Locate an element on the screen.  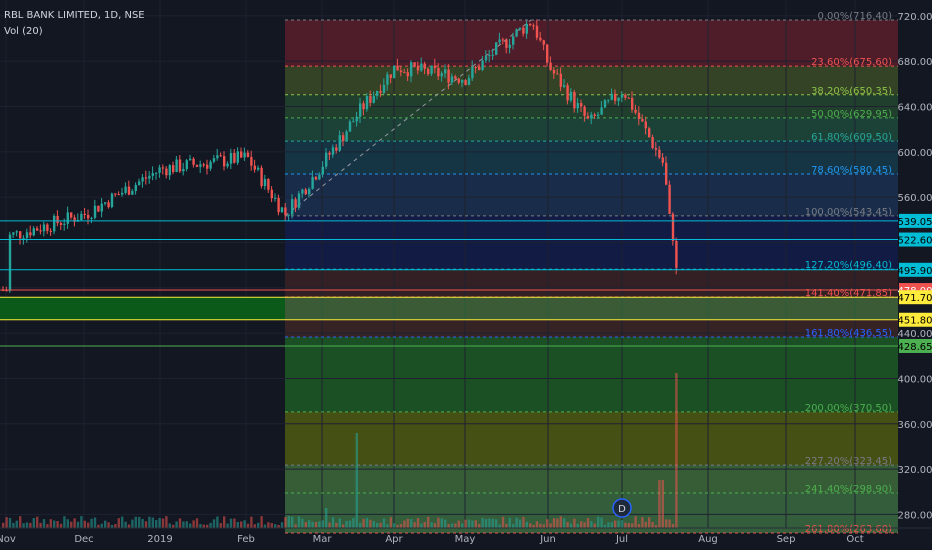
fib-level-label: 78.60%(580.45) is located at coordinates (851, 170).